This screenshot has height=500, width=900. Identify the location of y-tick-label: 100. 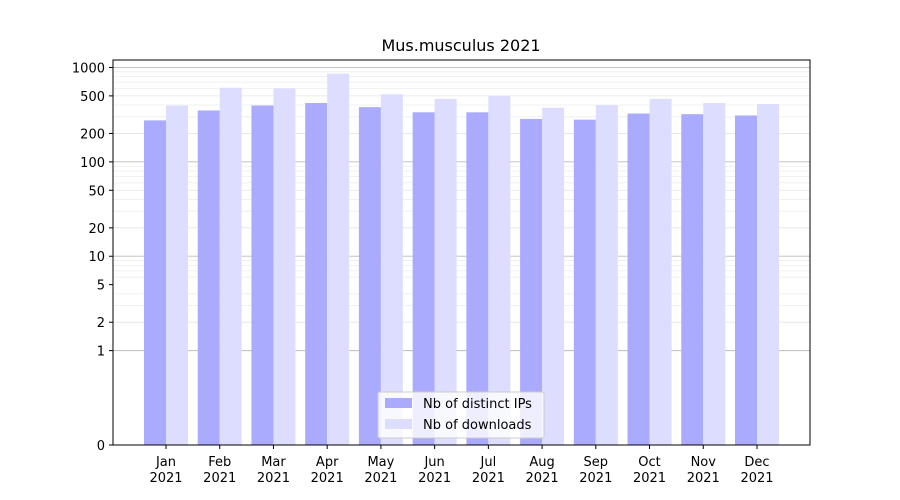
(92, 163).